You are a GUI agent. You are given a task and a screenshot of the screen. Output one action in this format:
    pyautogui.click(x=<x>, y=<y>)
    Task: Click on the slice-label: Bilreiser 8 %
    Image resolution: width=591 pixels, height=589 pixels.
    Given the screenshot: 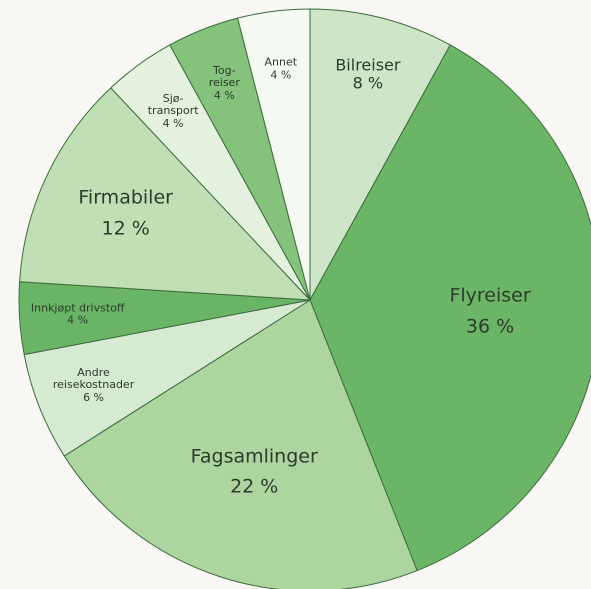 What is the action you would take?
    pyautogui.click(x=368, y=74)
    